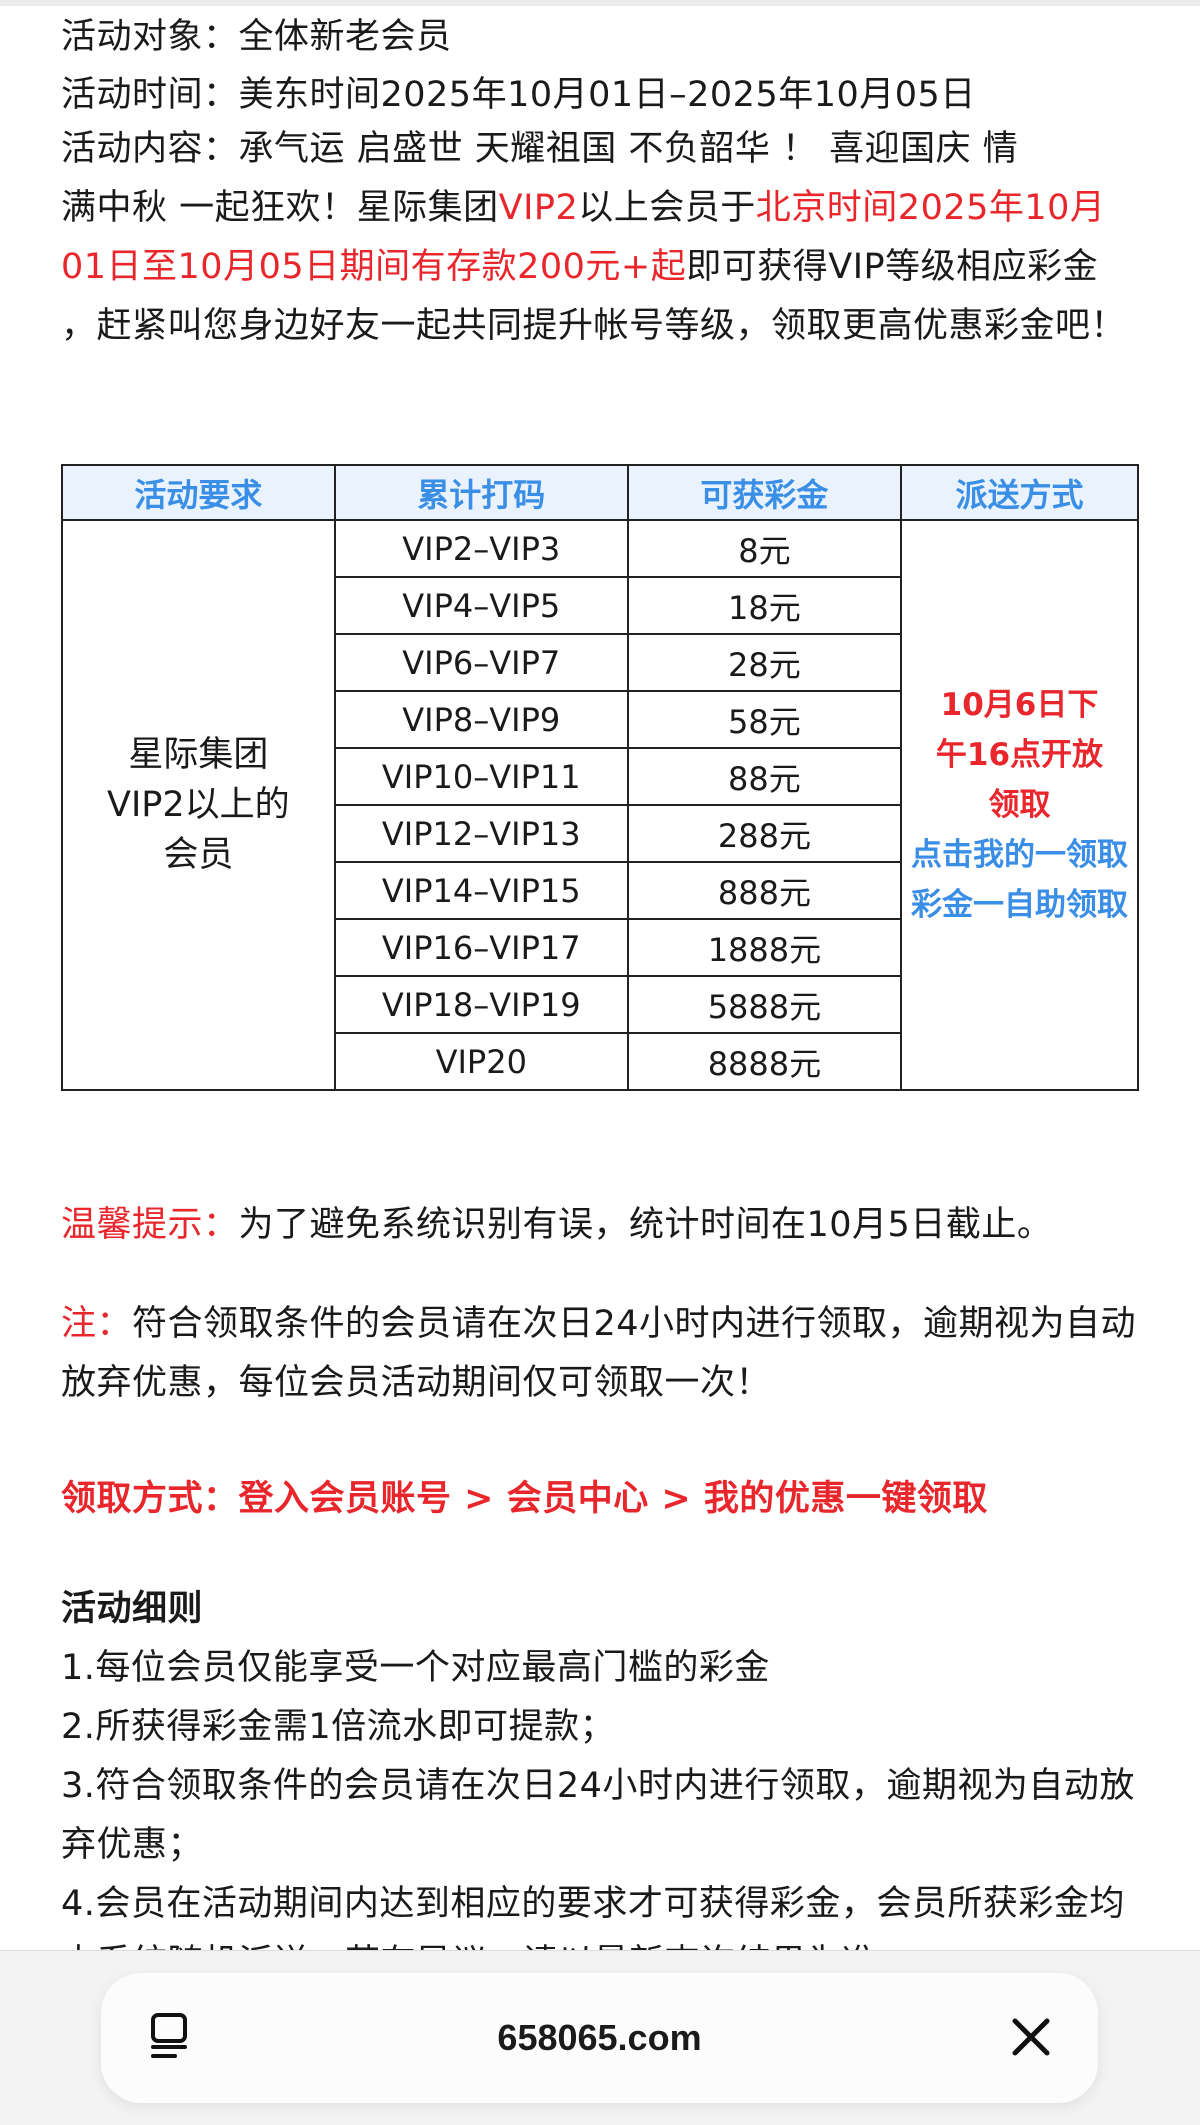  Describe the element at coordinates (764, 1061) in the screenshot. I see `bonus-cell: 8888元` at that location.